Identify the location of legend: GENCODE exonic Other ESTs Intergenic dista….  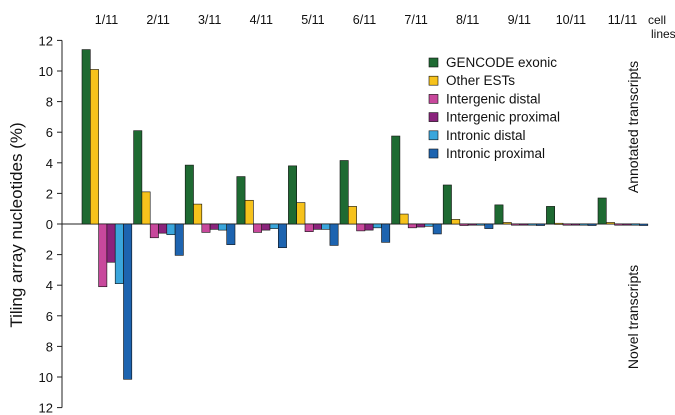
(494, 108).